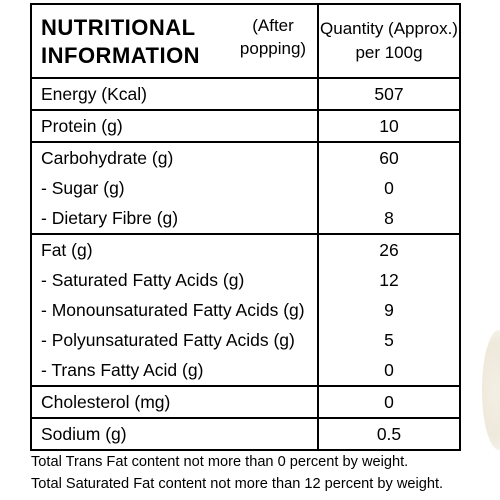 The width and height of the screenshot is (500, 500). What do you see at coordinates (389, 249) in the screenshot?
I see `nutrient-value: 26` at bounding box center [389, 249].